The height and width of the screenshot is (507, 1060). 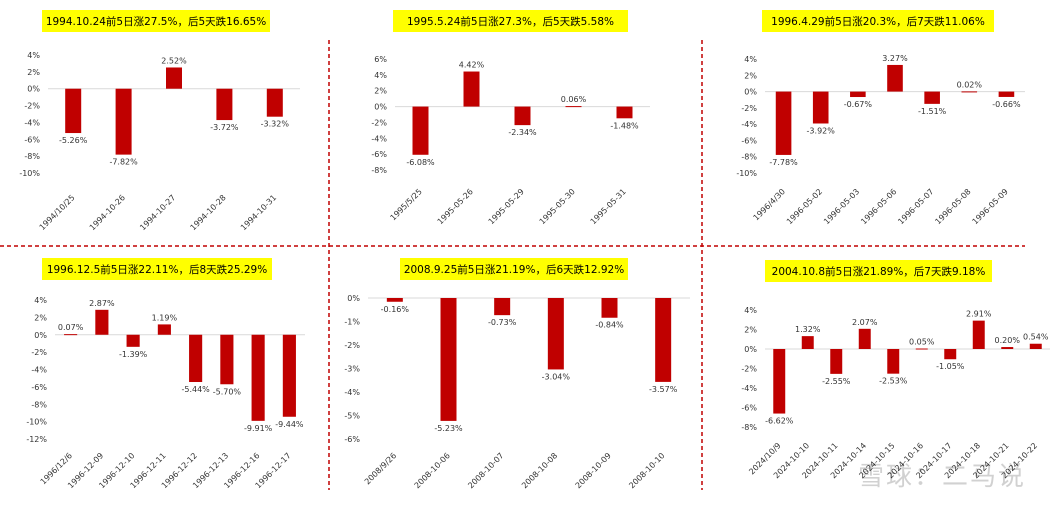 What do you see at coordinates (506, 206) in the screenshot?
I see `x-tick-label: 1995-05-29` at bounding box center [506, 206].